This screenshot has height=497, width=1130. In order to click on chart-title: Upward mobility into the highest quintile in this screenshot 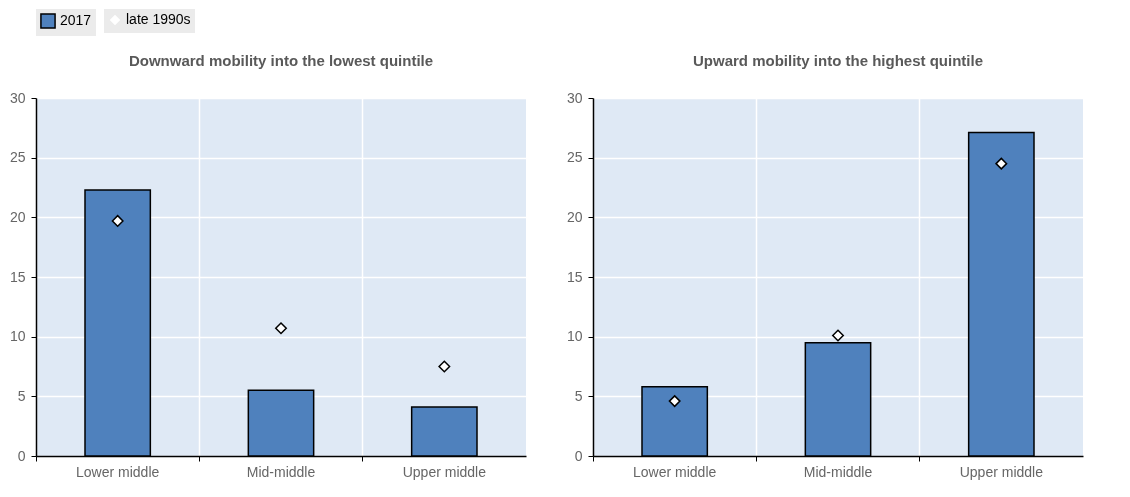, I will do `click(838, 60)`.